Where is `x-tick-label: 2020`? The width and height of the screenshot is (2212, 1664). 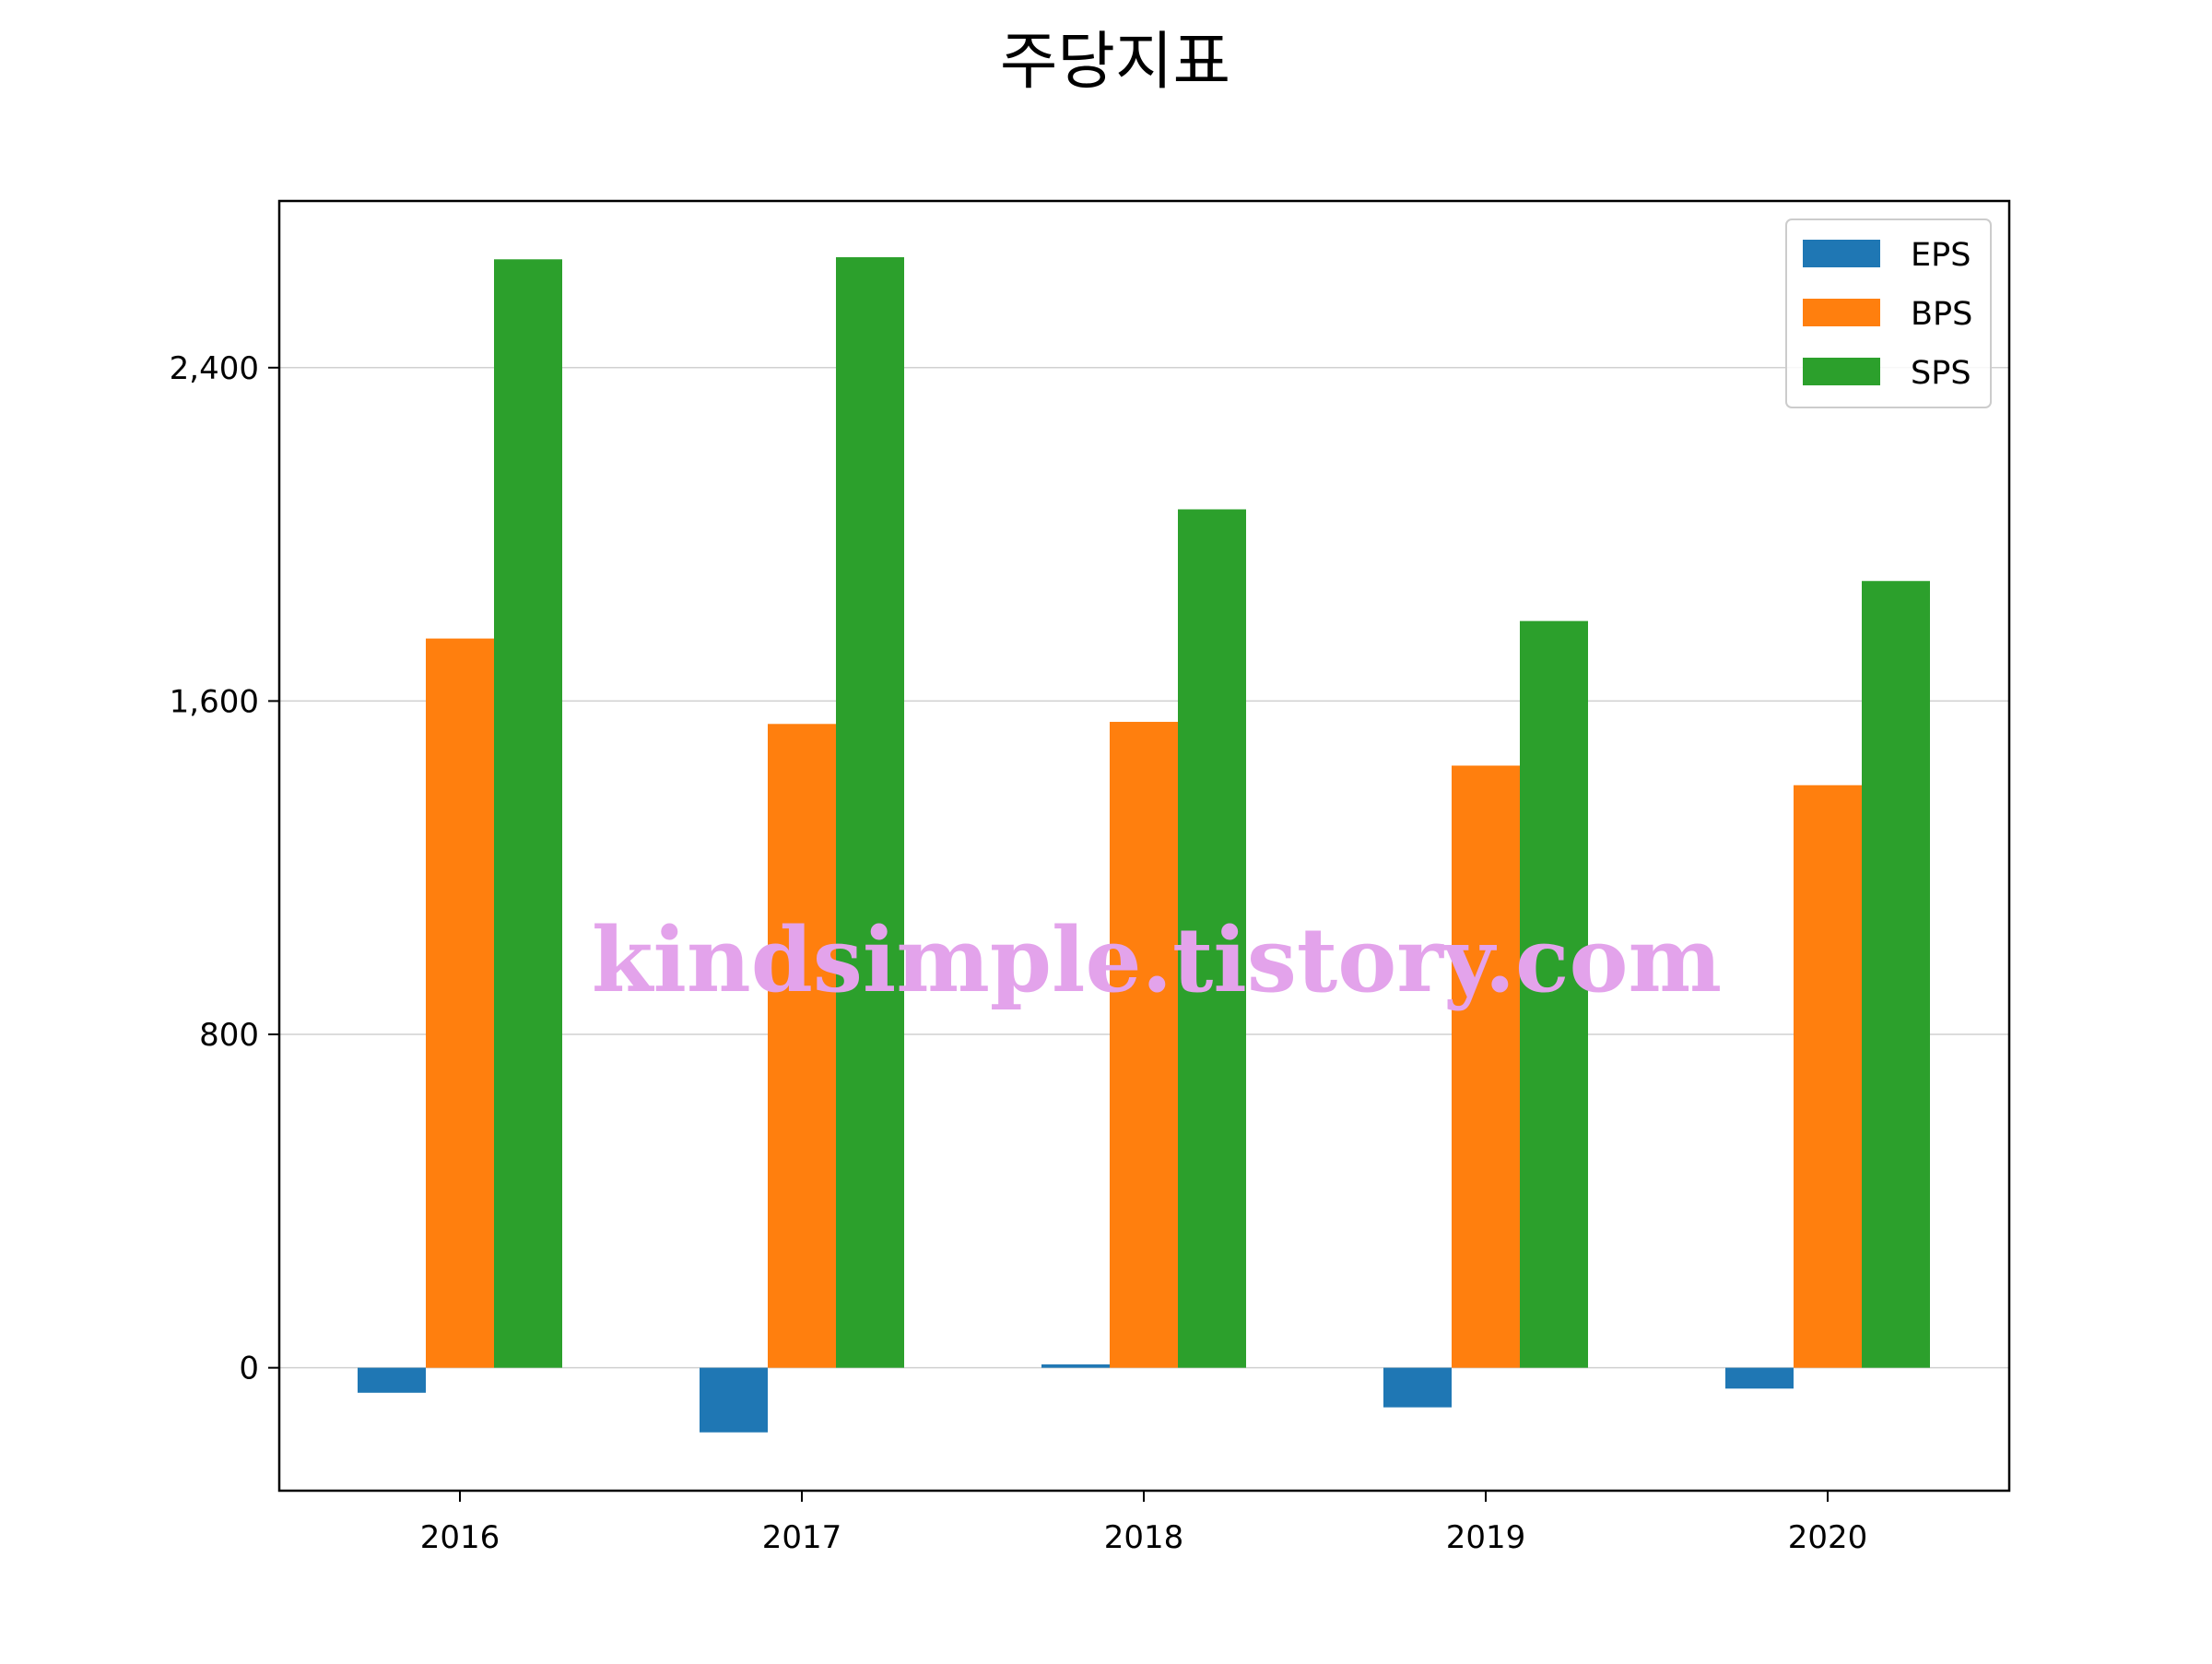 x-tick-label: 2020 is located at coordinates (1828, 1537).